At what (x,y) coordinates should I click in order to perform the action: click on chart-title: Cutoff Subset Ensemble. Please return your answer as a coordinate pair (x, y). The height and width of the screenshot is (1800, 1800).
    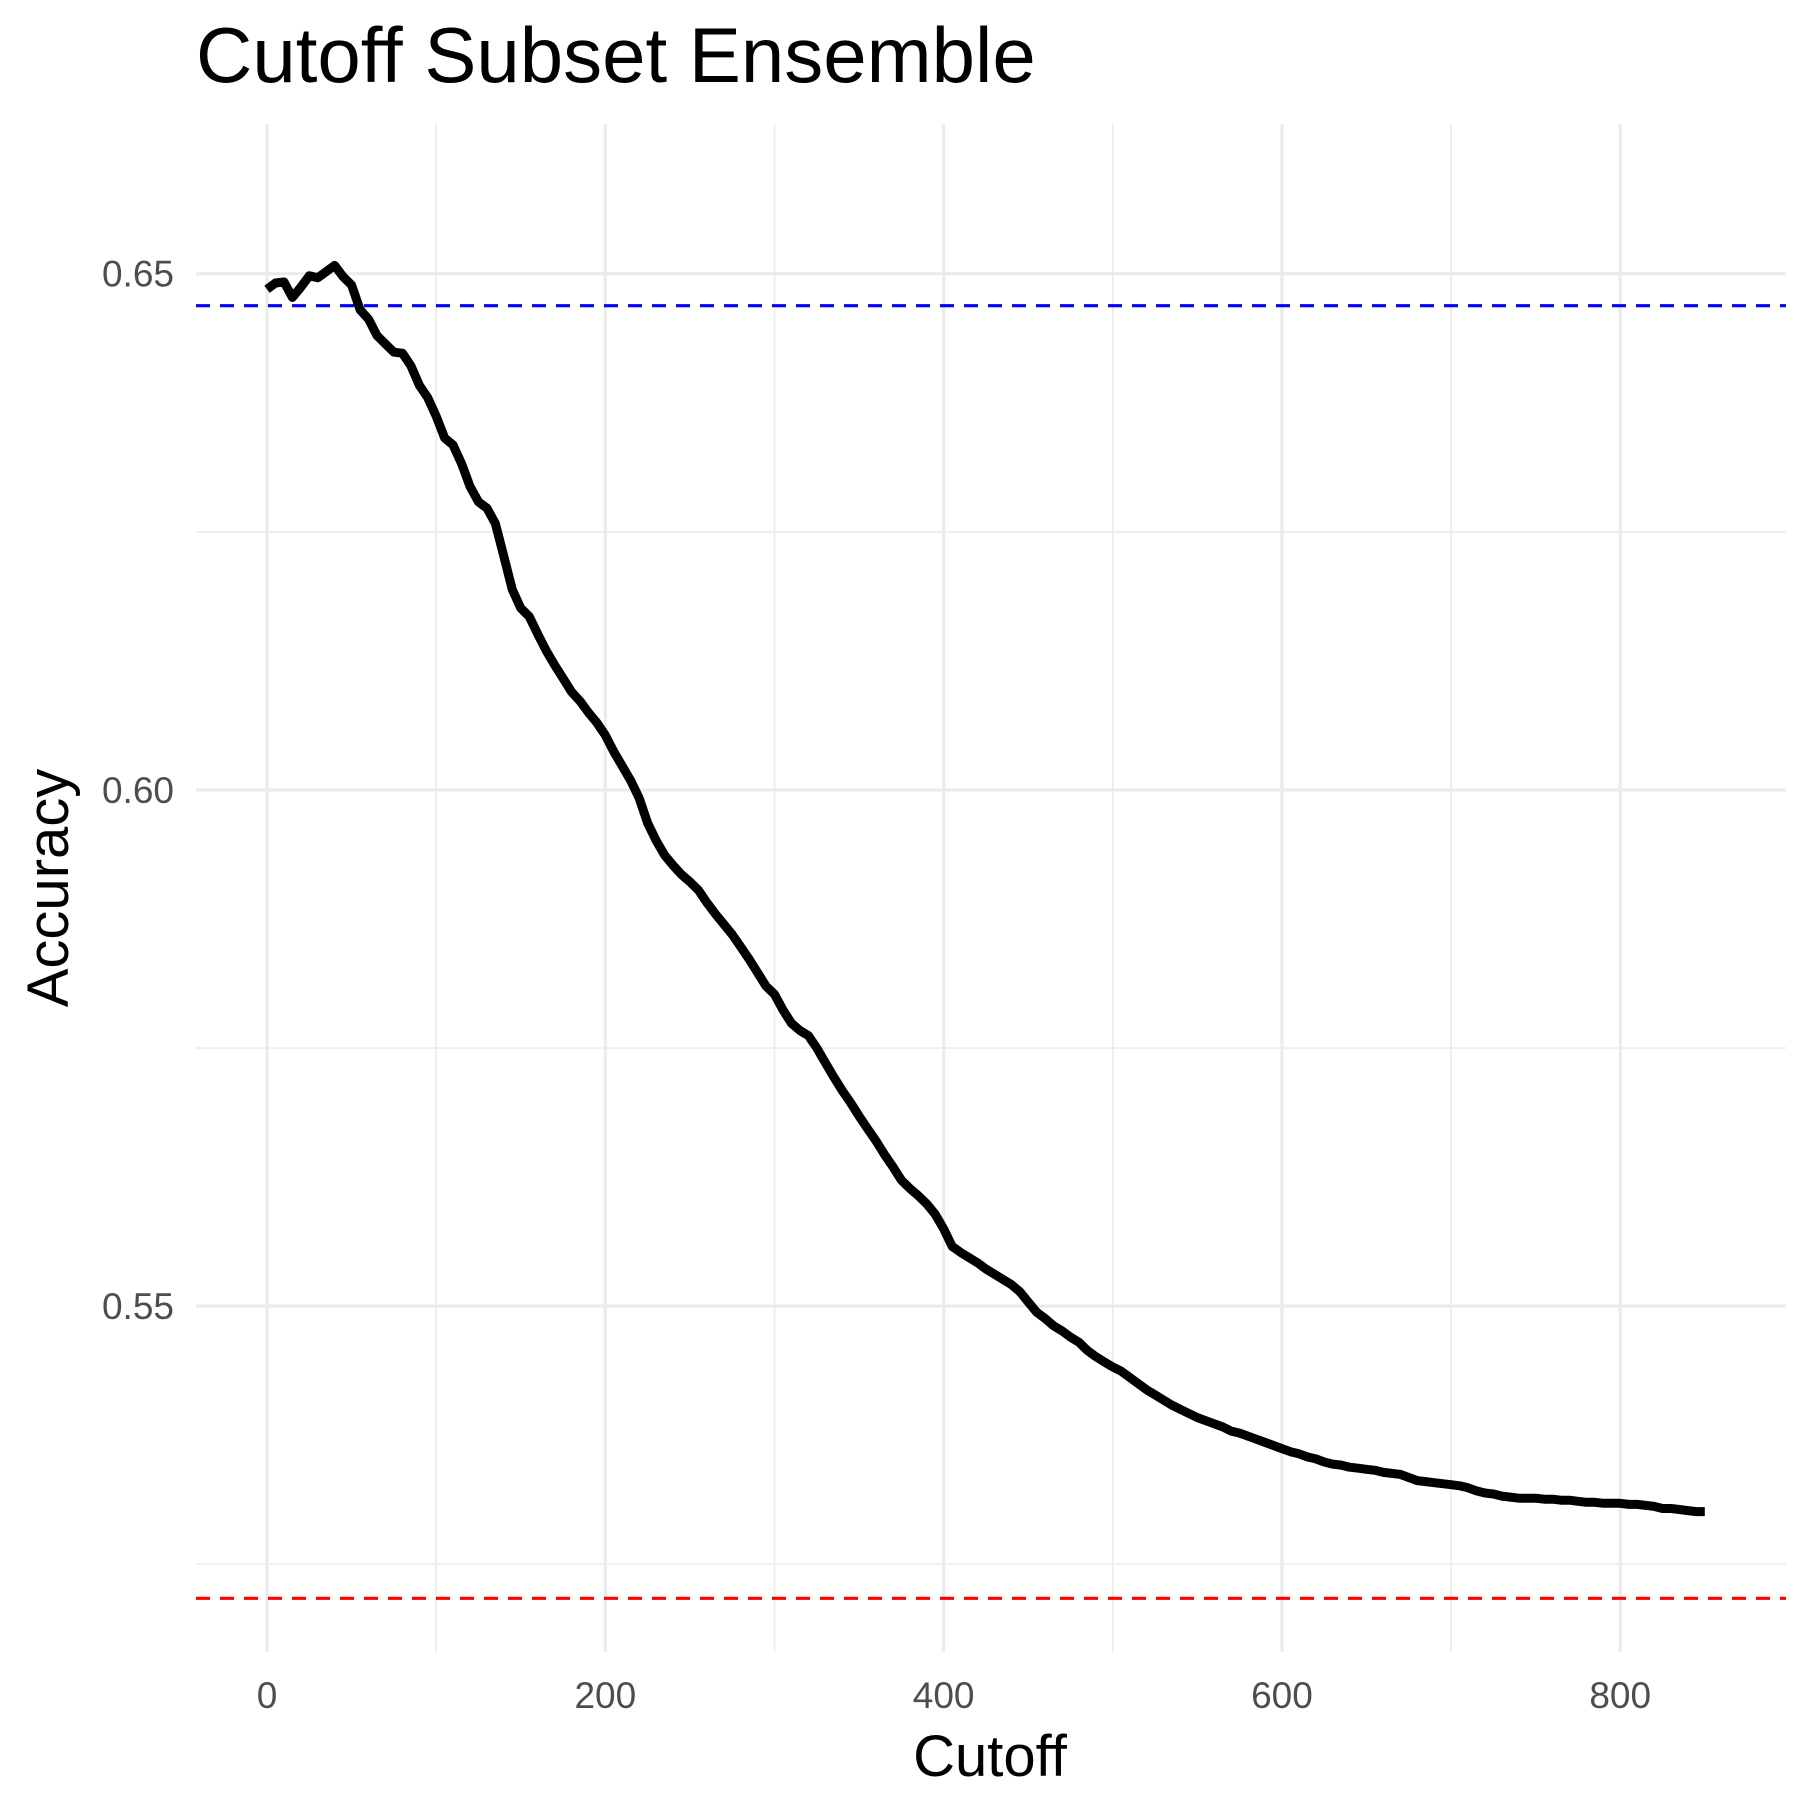
    Looking at the image, I should click on (616, 55).